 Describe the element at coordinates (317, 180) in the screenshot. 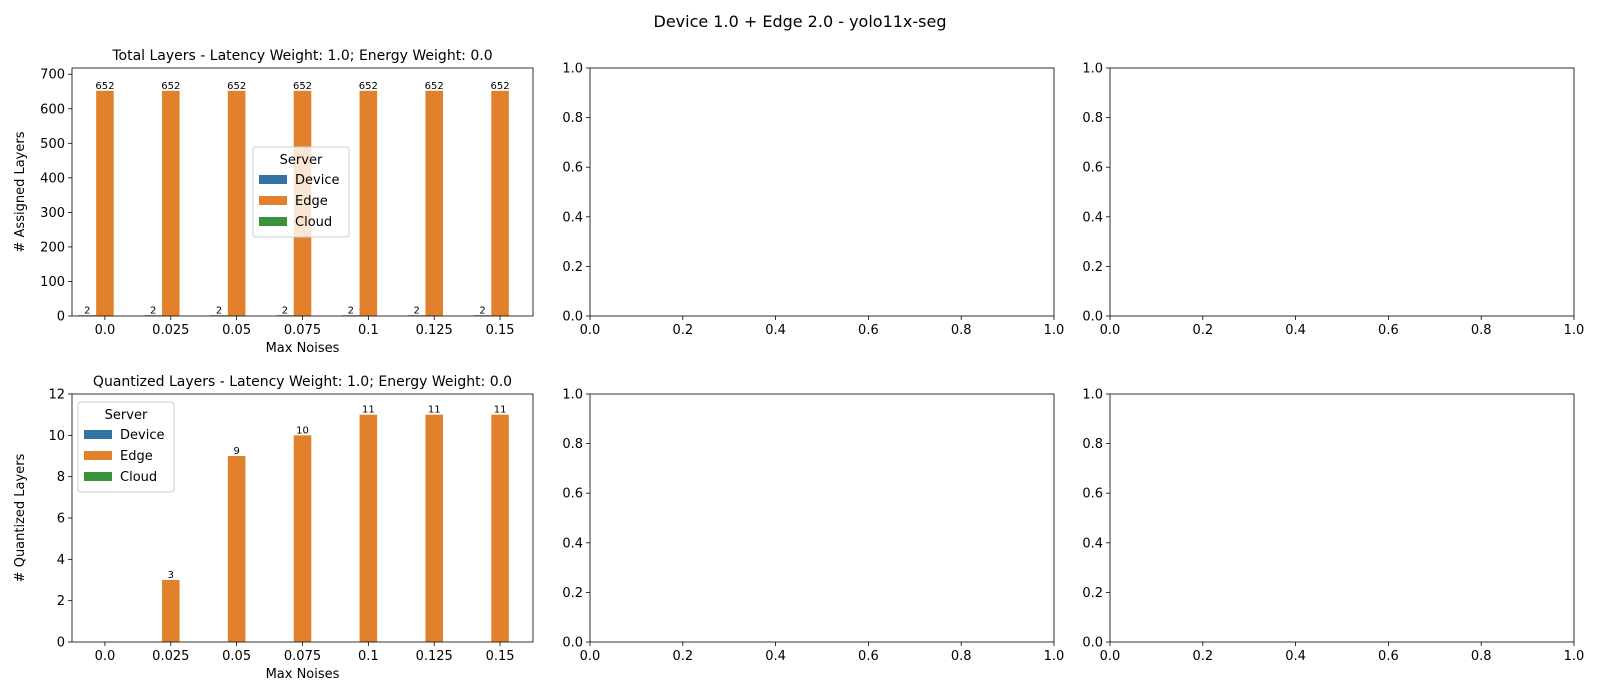

I see `legend-label-device: Device` at that location.